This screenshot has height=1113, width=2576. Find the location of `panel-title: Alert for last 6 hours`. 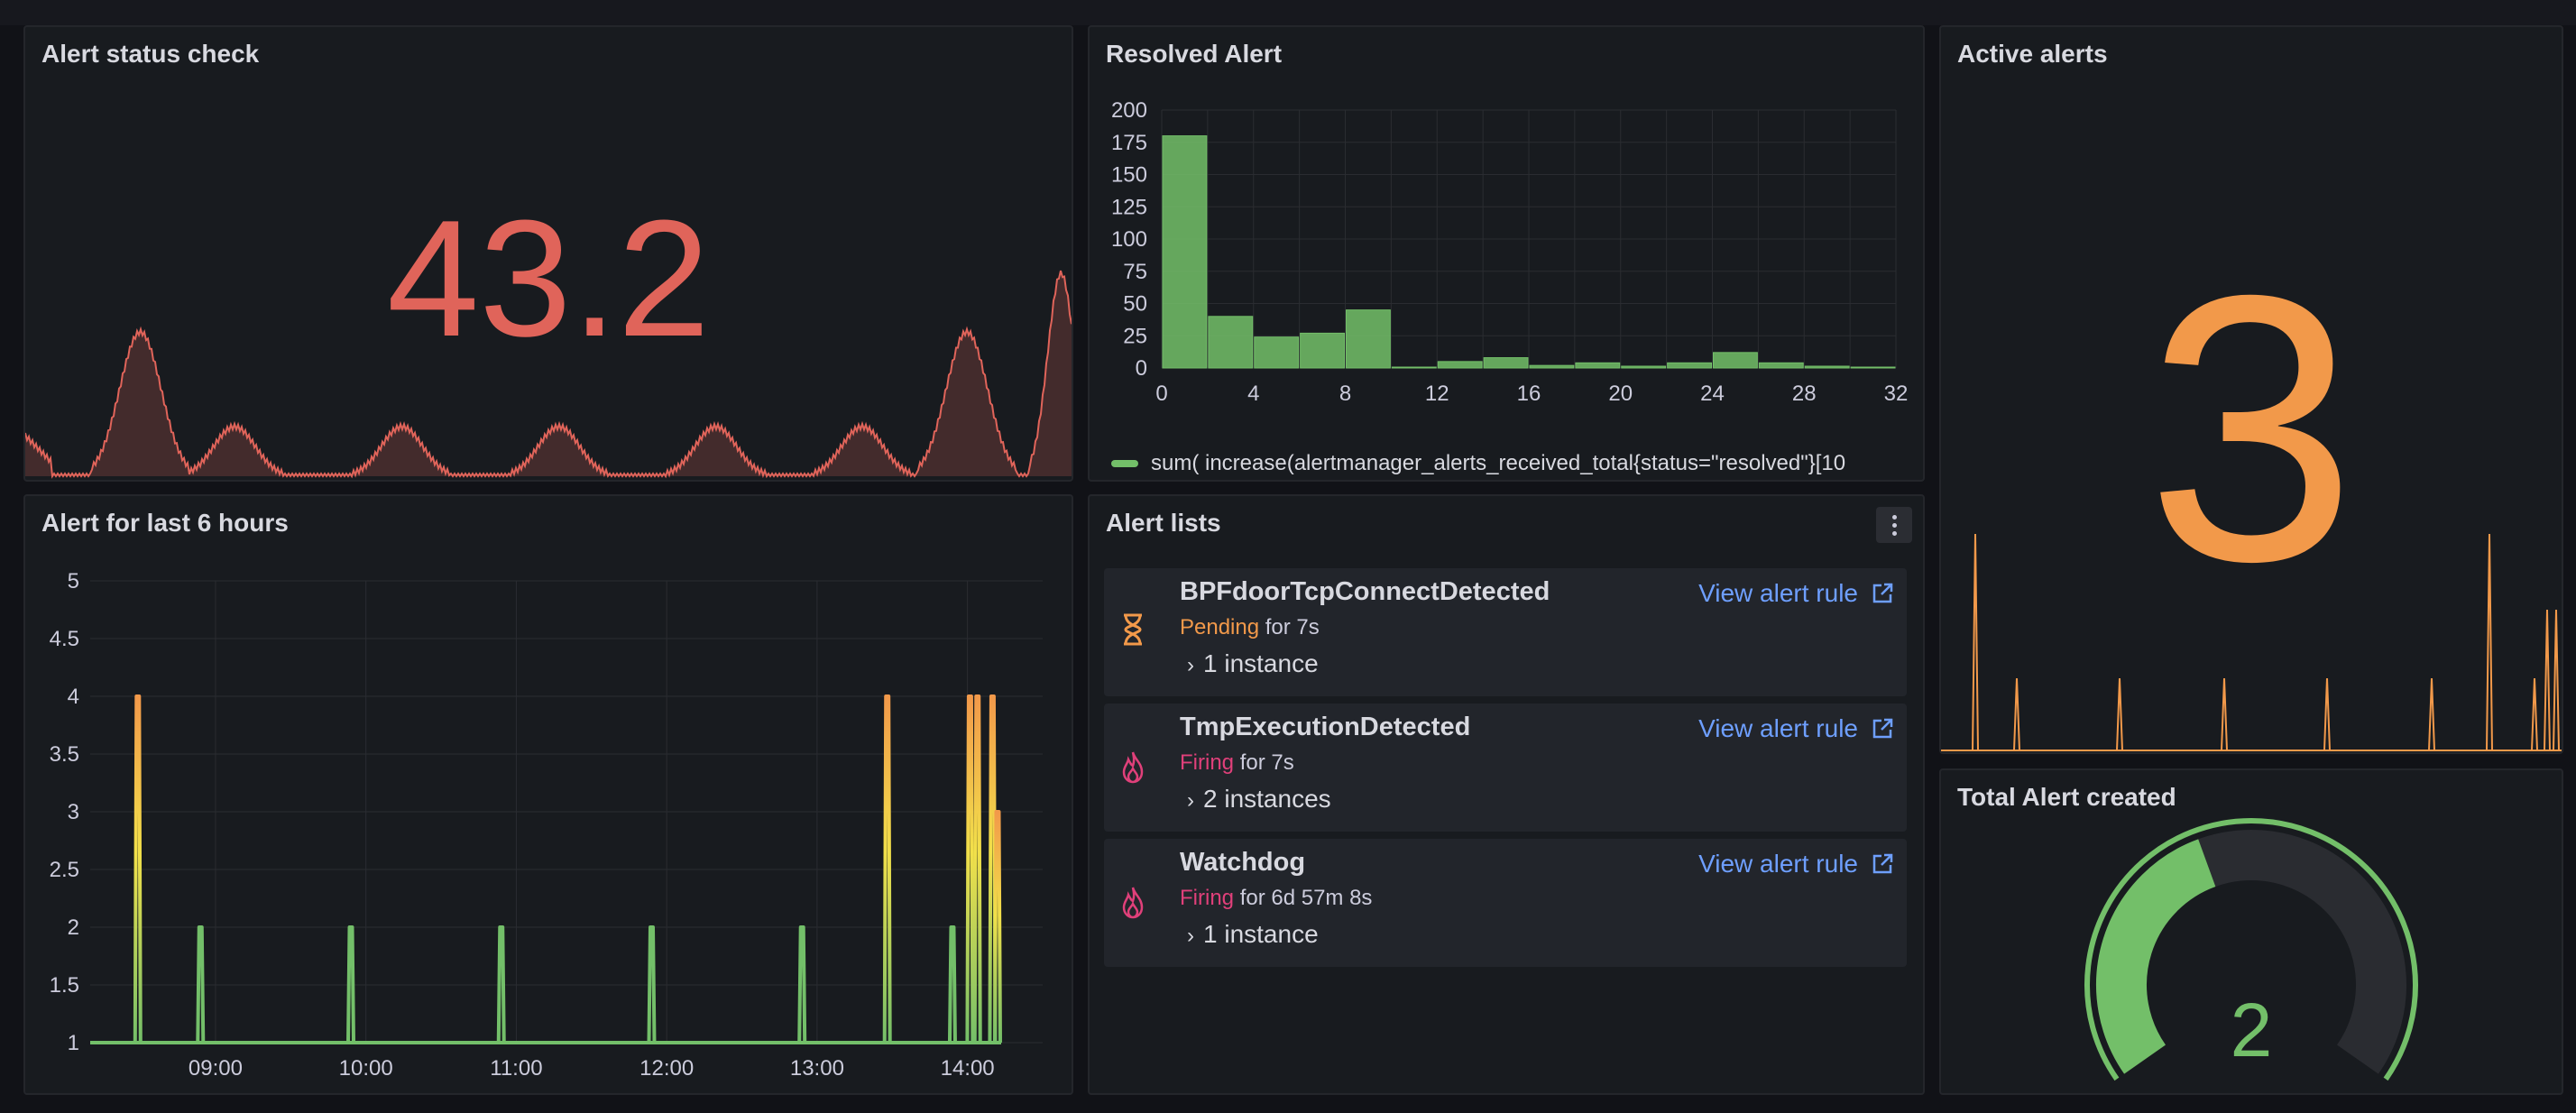

panel-title: Alert for last 6 hours is located at coordinates (165, 523).